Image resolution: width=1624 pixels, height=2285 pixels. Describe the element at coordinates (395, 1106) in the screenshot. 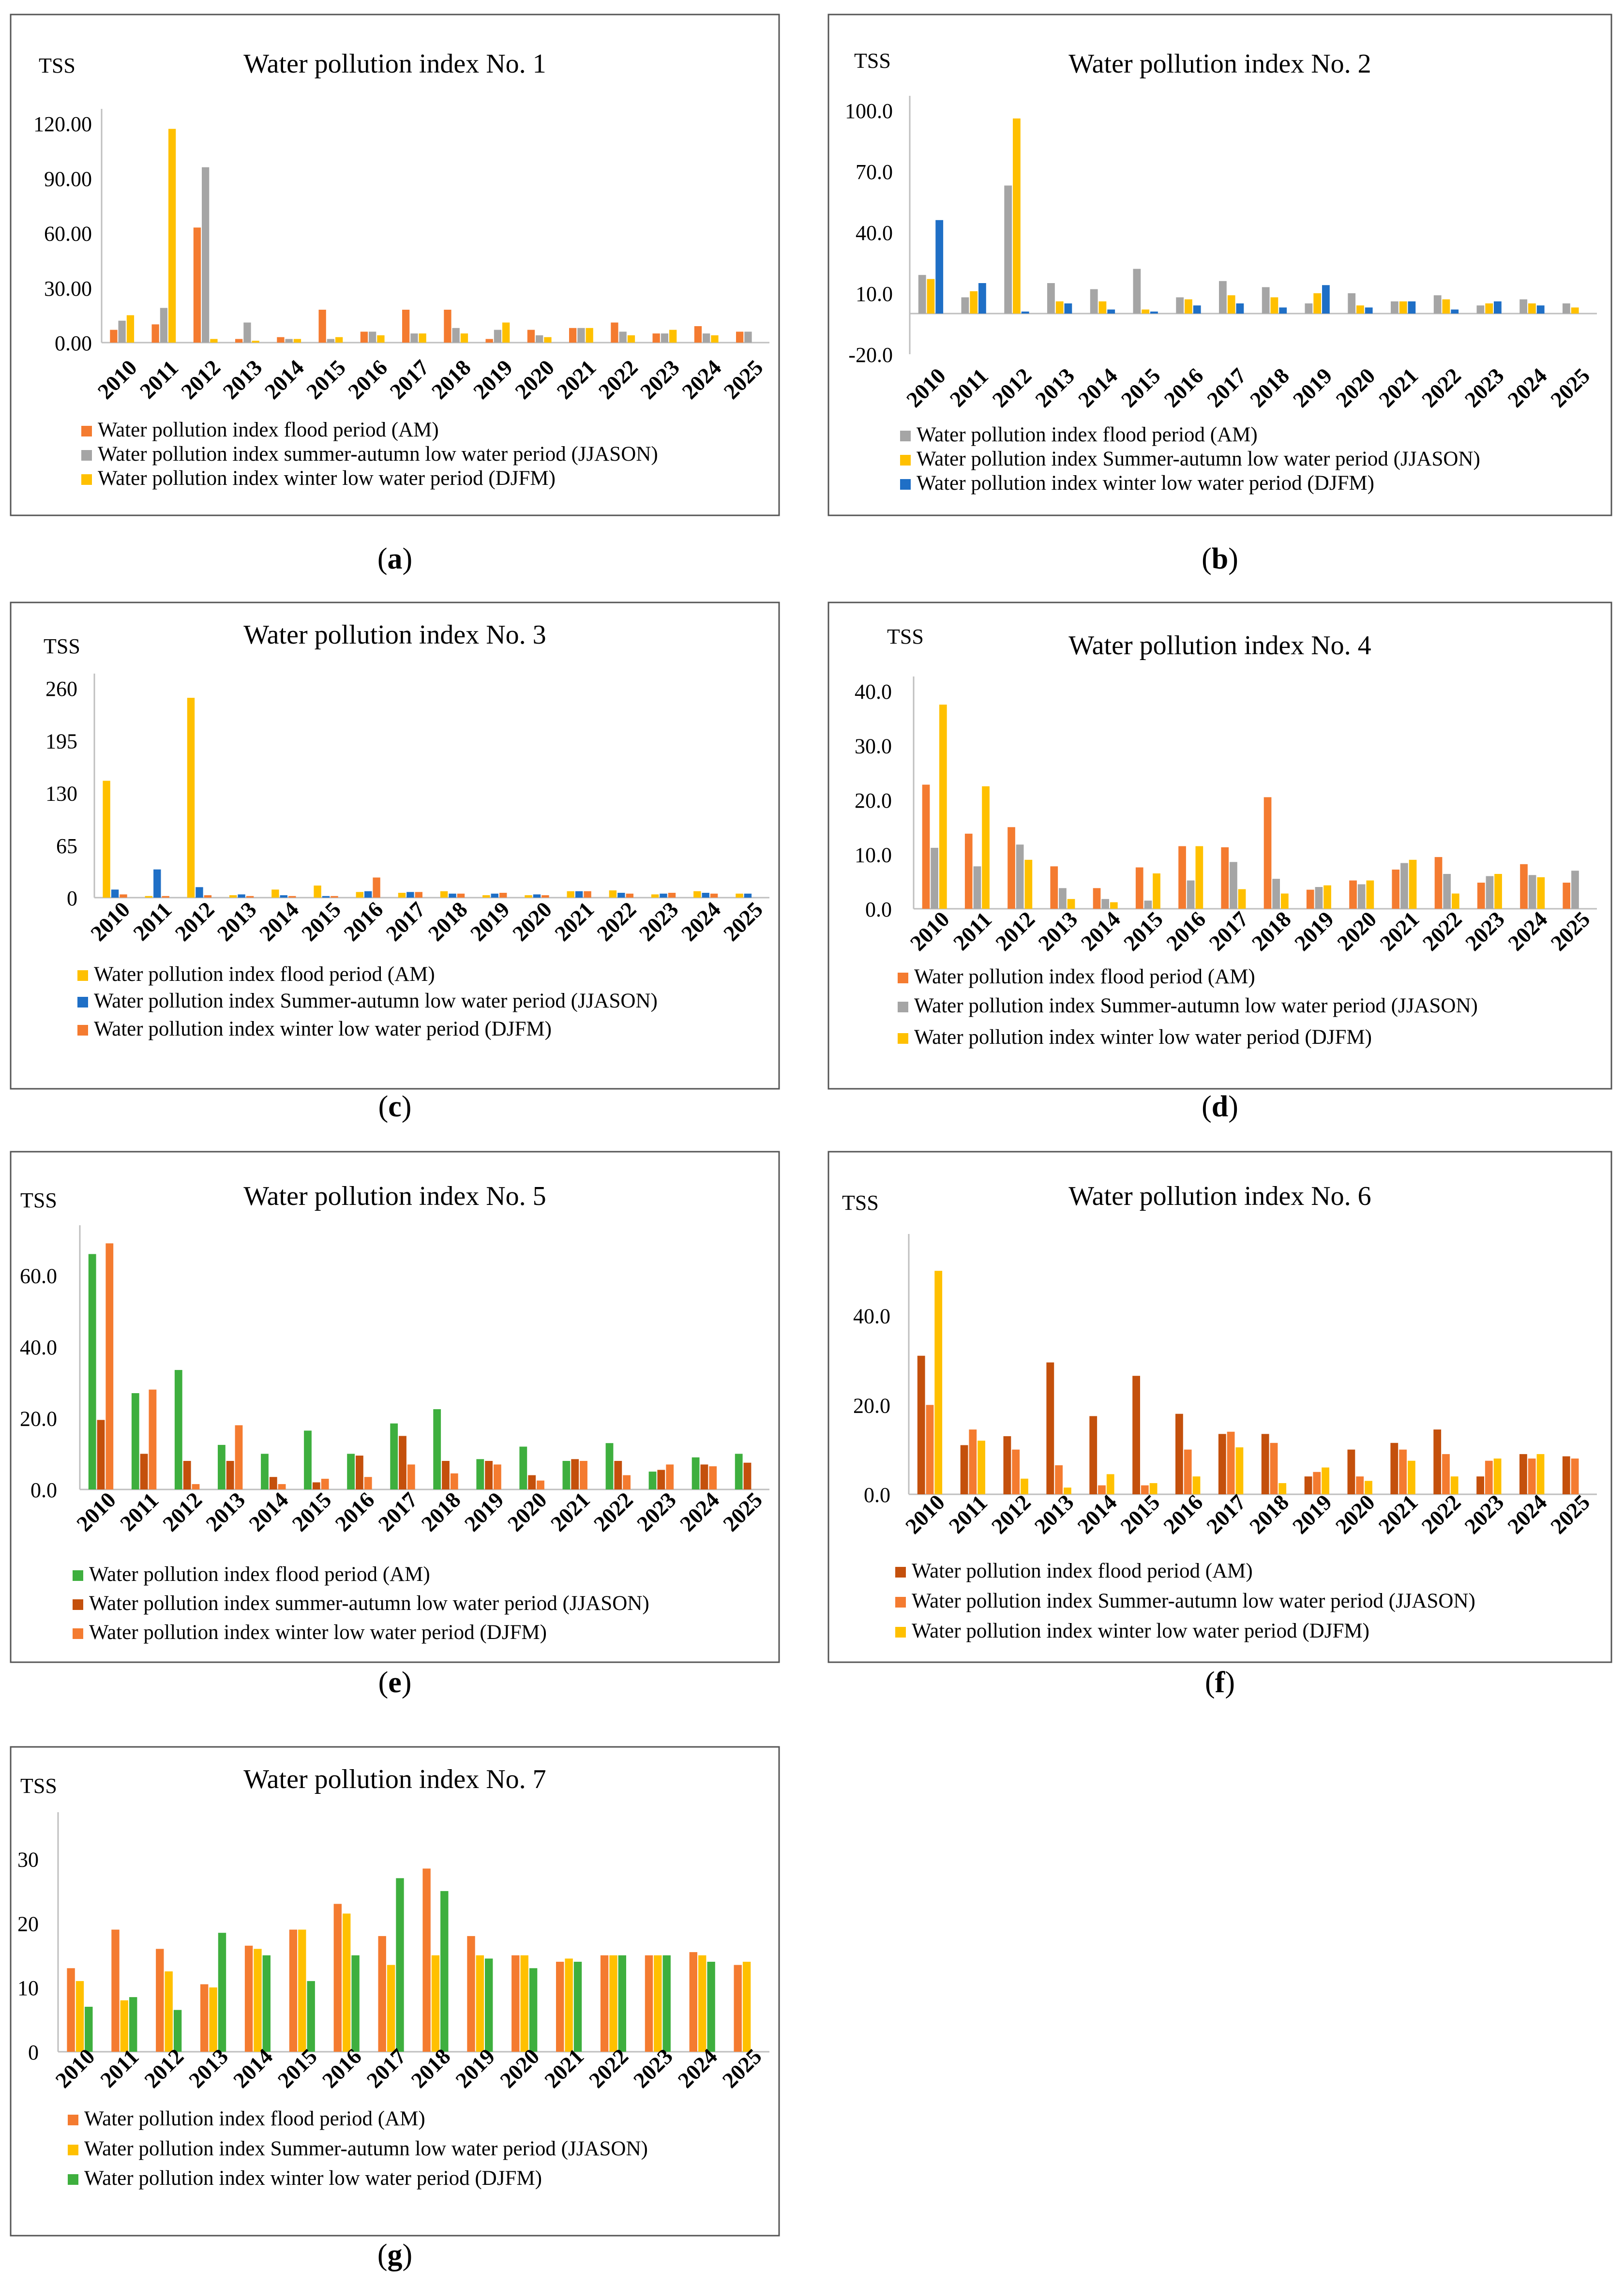

I see `panel-caption: (c)` at that location.